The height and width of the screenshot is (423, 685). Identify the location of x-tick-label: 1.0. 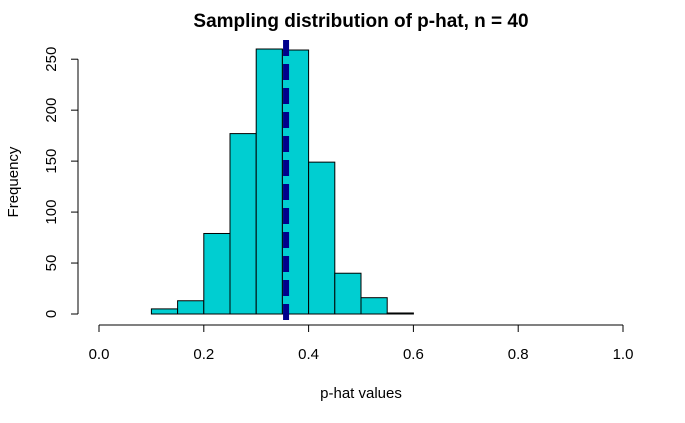
(623, 354).